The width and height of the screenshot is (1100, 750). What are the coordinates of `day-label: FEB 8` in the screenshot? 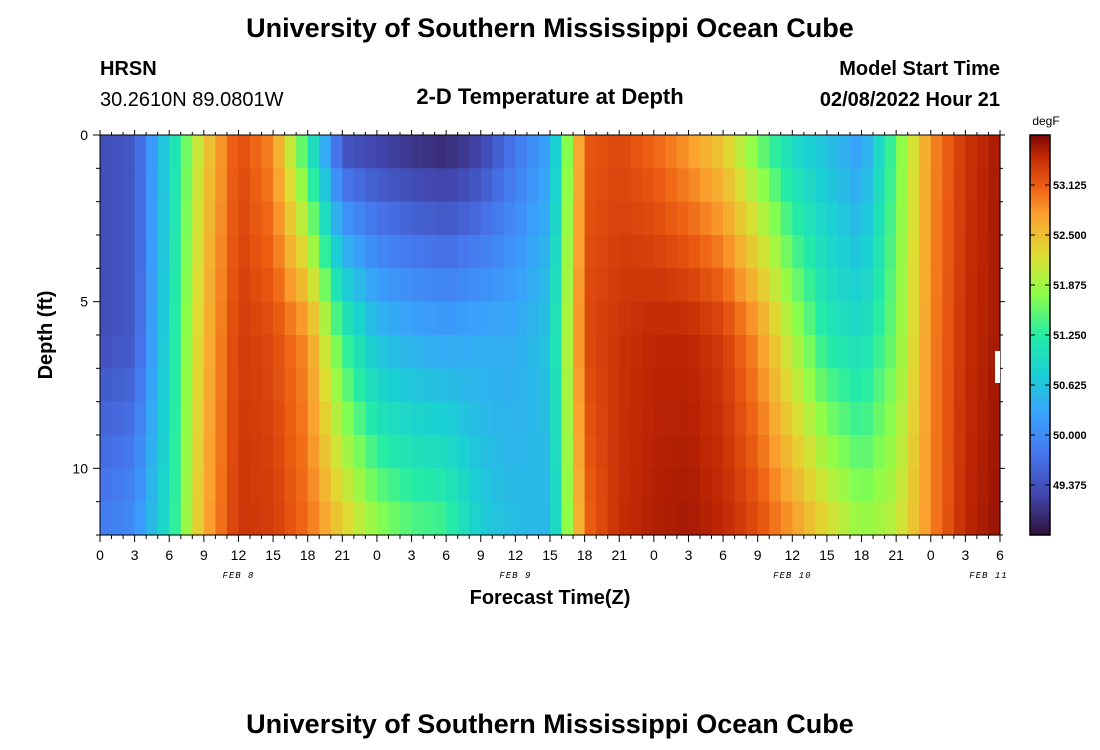 It's located at (238, 576).